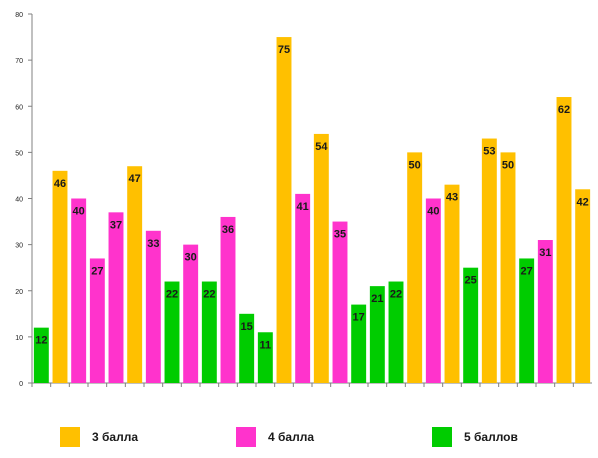 The image size is (598, 458). Describe the element at coordinates (442, 437) in the screenshot. I see `legend-swatch-5-ballov` at that location.